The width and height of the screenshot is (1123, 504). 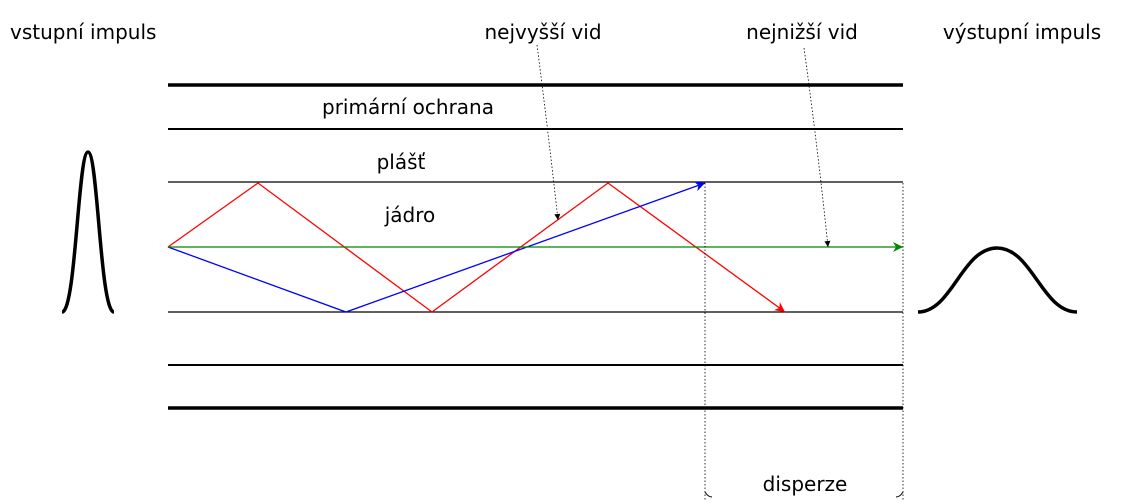 I want to click on blue-ray, so click(x=436, y=247).